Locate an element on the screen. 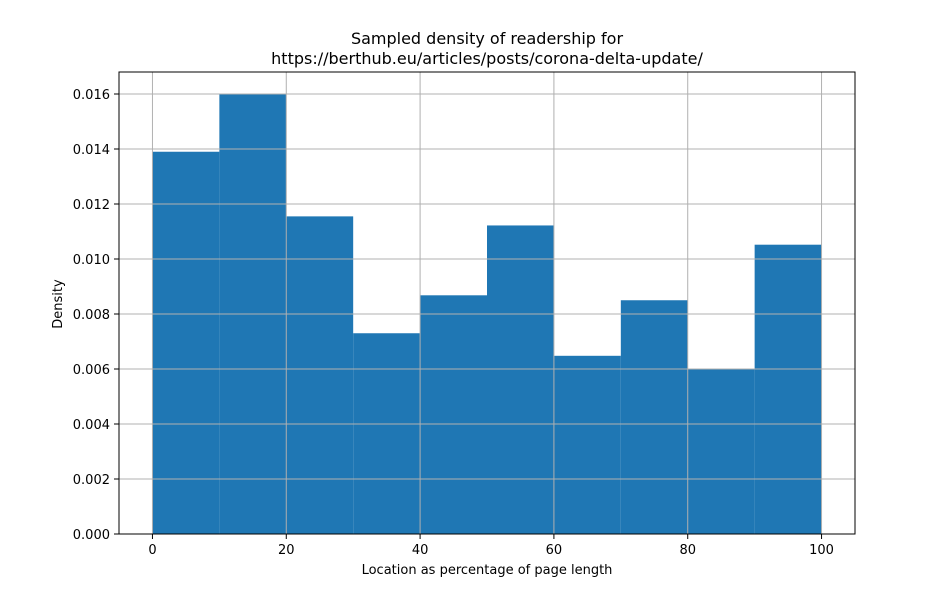  y-tick-label-4: 0.008 is located at coordinates (91, 315).